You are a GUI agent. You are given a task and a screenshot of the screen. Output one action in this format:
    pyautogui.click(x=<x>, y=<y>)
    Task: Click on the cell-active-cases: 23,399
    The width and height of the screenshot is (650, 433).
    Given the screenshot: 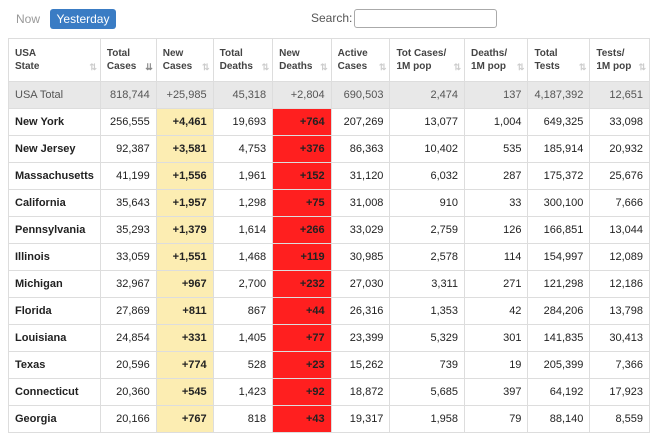 What is the action you would take?
    pyautogui.click(x=360, y=338)
    